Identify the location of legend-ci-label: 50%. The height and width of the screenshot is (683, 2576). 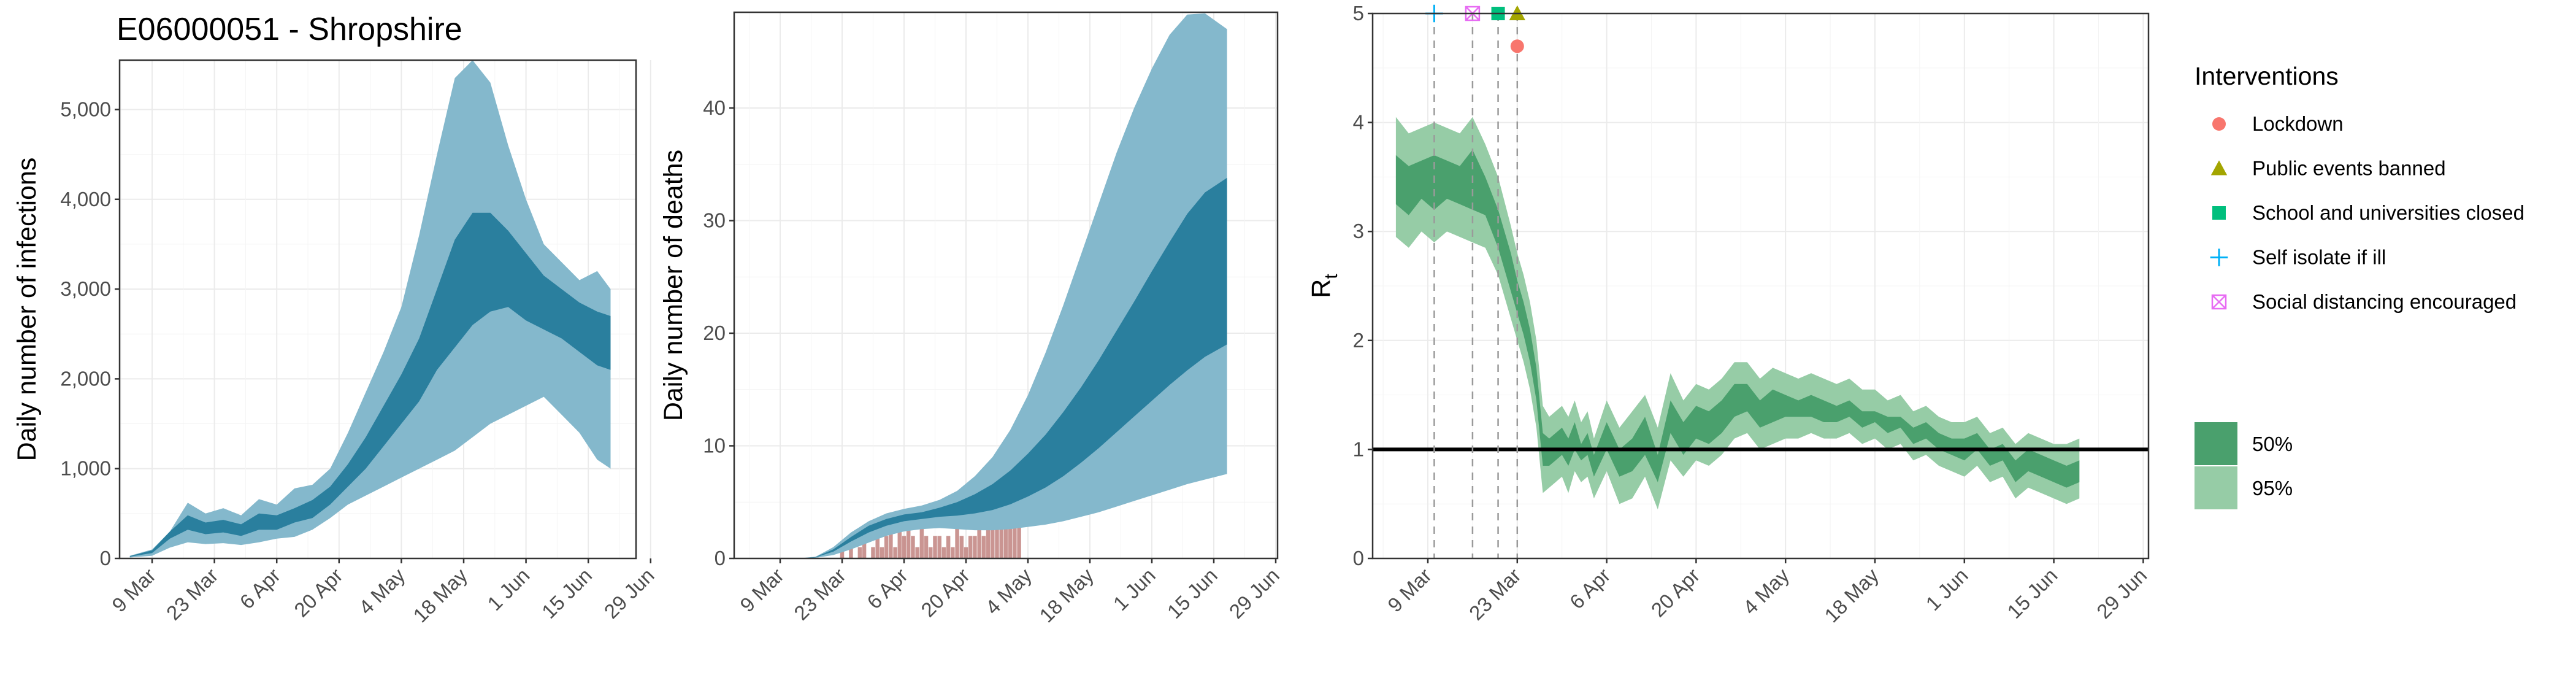
(2272, 444).